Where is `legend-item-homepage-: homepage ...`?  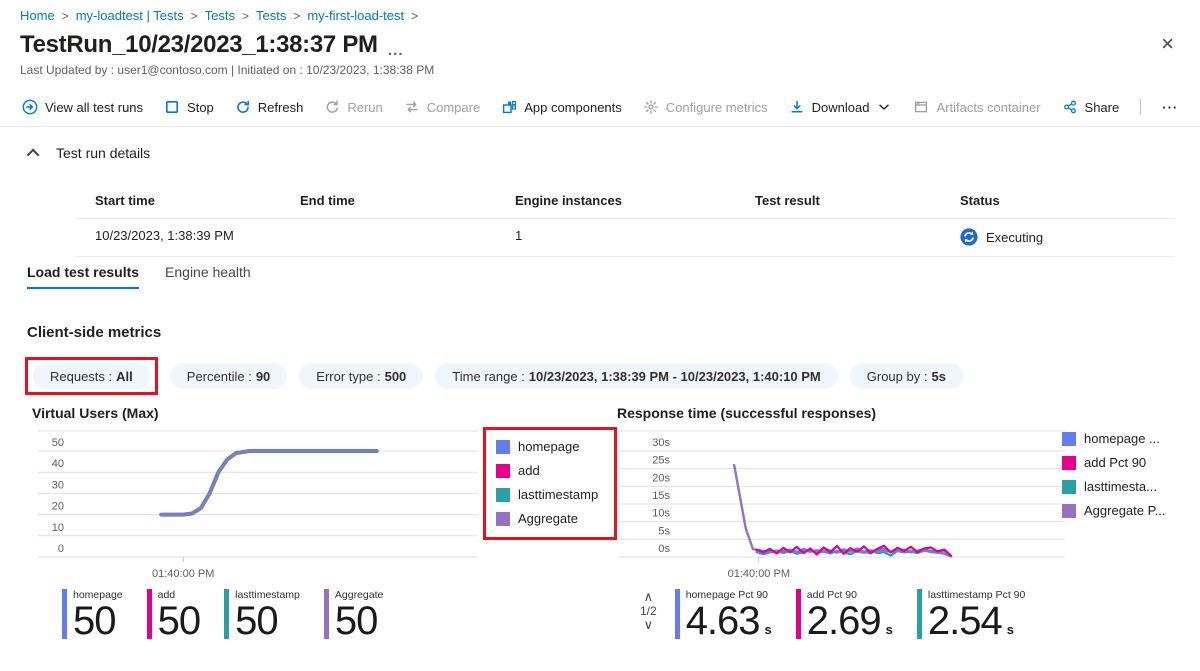
legend-item-homepage-: homepage ... is located at coordinates (1113, 438).